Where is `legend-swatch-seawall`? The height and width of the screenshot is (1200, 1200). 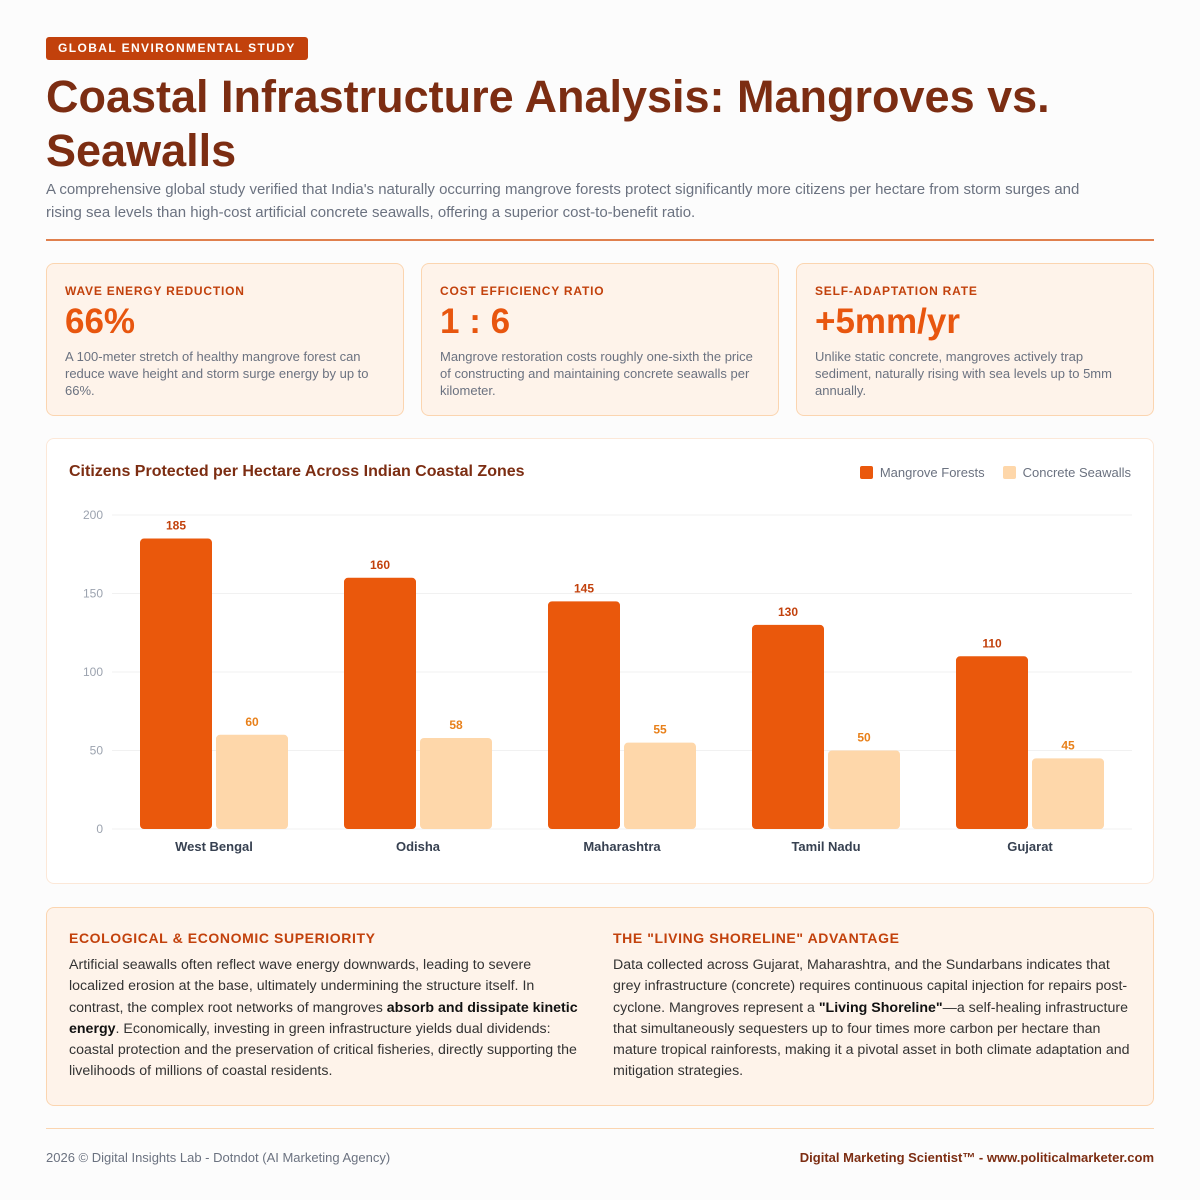 legend-swatch-seawall is located at coordinates (1009, 472).